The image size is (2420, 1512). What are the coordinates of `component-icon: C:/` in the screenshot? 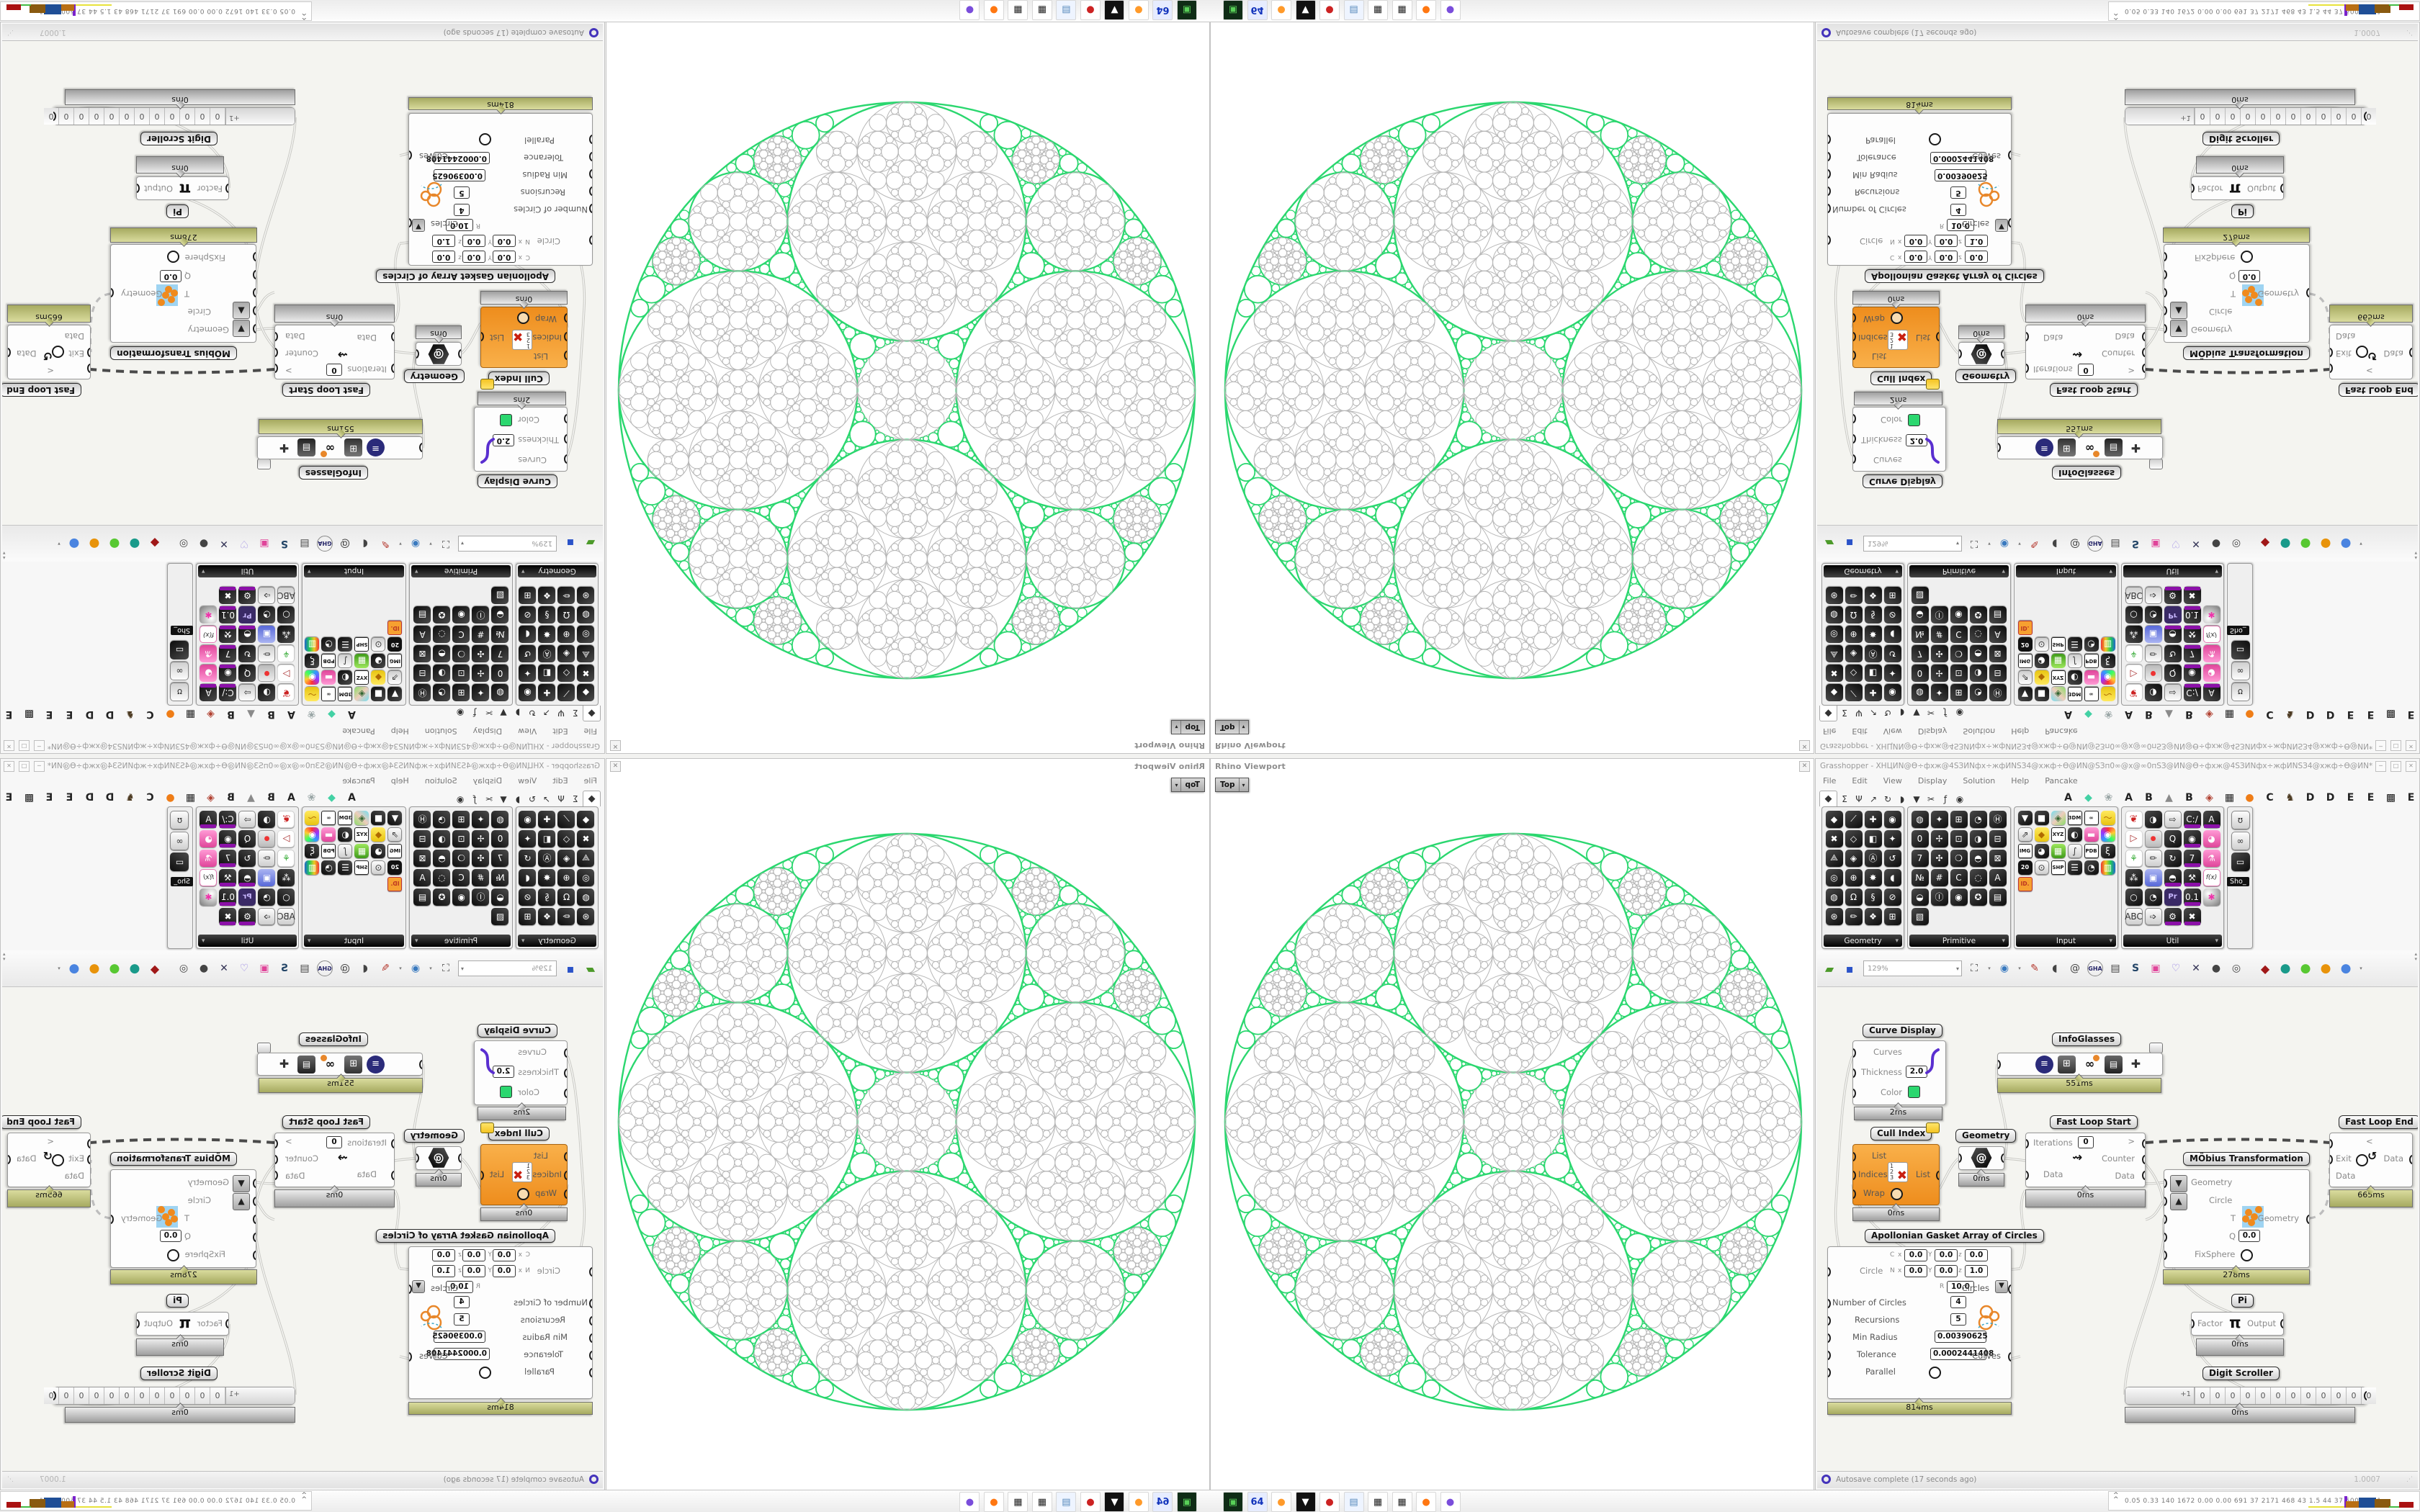 It's located at (2192, 693).